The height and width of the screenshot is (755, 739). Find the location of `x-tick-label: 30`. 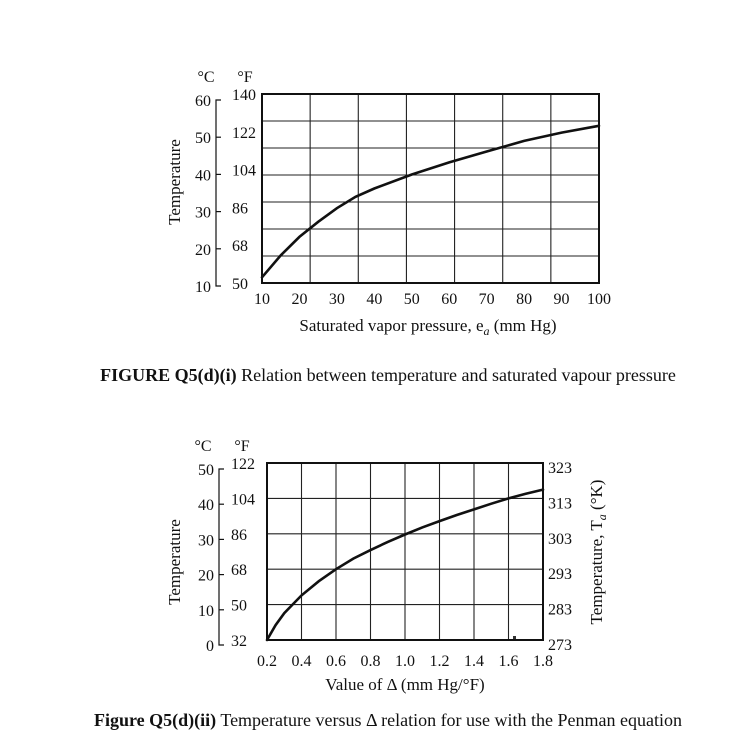

x-tick-label: 30 is located at coordinates (337, 299).